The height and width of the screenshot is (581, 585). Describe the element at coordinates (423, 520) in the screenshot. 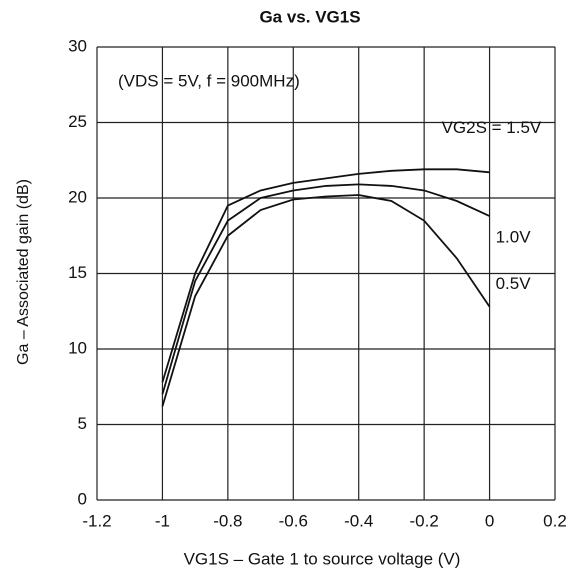

I see `x-tick-label: -0.2` at that location.